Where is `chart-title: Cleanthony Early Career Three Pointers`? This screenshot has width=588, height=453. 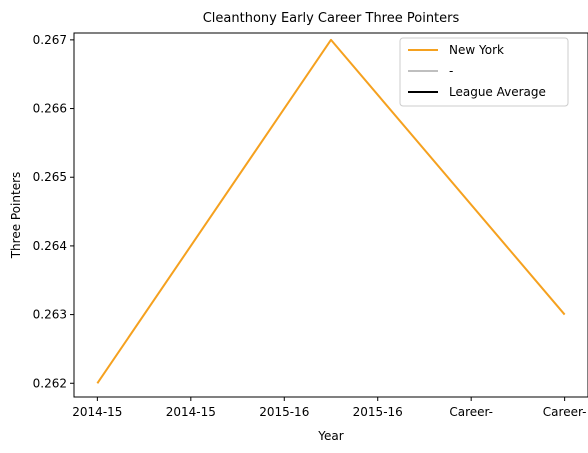
chart-title: Cleanthony Early Career Three Pointers is located at coordinates (331, 18).